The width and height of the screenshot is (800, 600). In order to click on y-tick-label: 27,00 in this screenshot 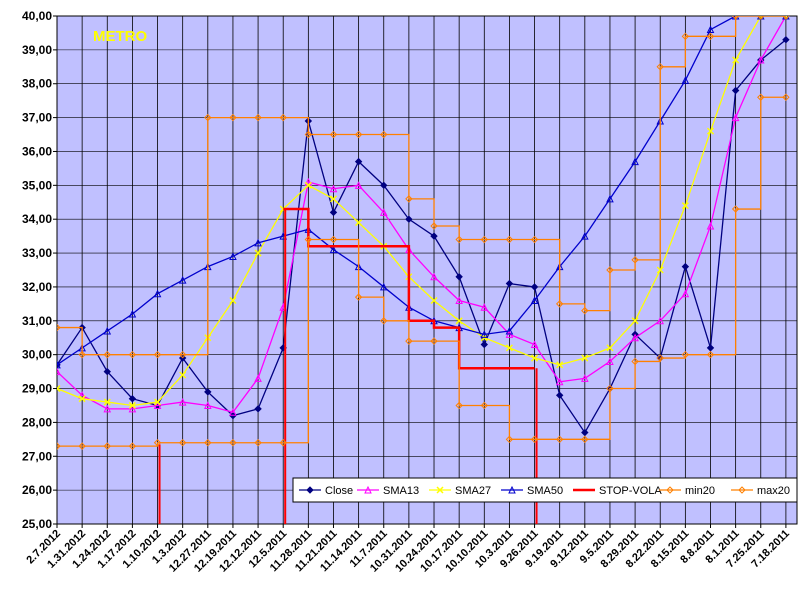, I will do `click(37, 456)`.